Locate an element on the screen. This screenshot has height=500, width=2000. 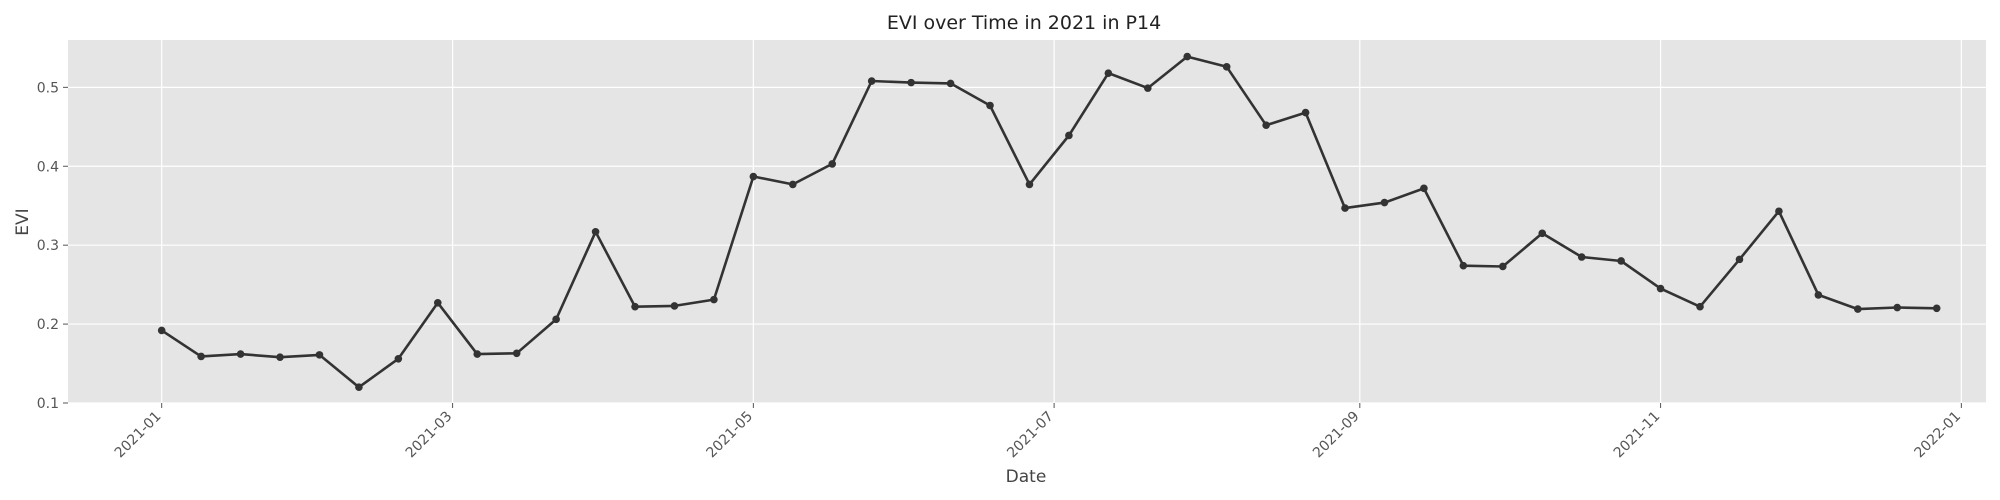
y-tick-label: 0.2 is located at coordinates (48, 325).